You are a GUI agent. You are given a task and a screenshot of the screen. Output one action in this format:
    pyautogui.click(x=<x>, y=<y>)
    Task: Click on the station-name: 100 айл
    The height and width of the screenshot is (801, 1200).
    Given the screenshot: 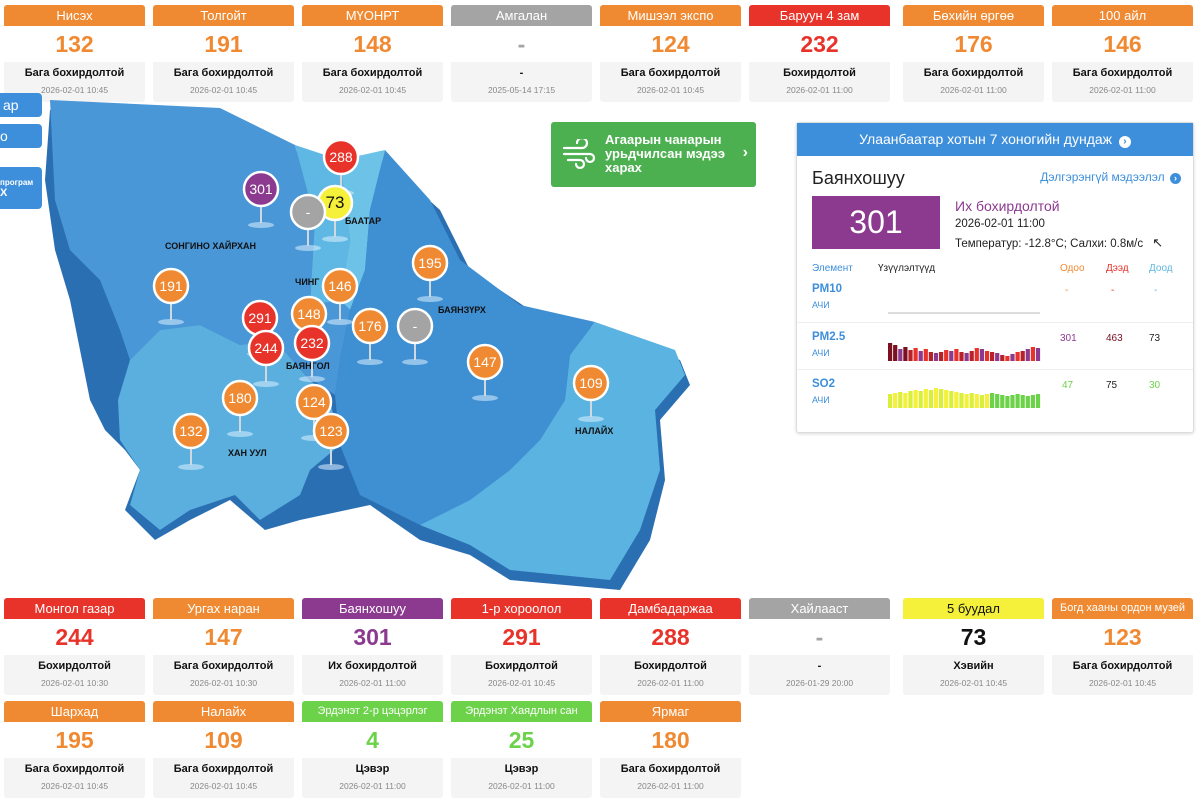 What is the action you would take?
    pyautogui.click(x=1122, y=15)
    